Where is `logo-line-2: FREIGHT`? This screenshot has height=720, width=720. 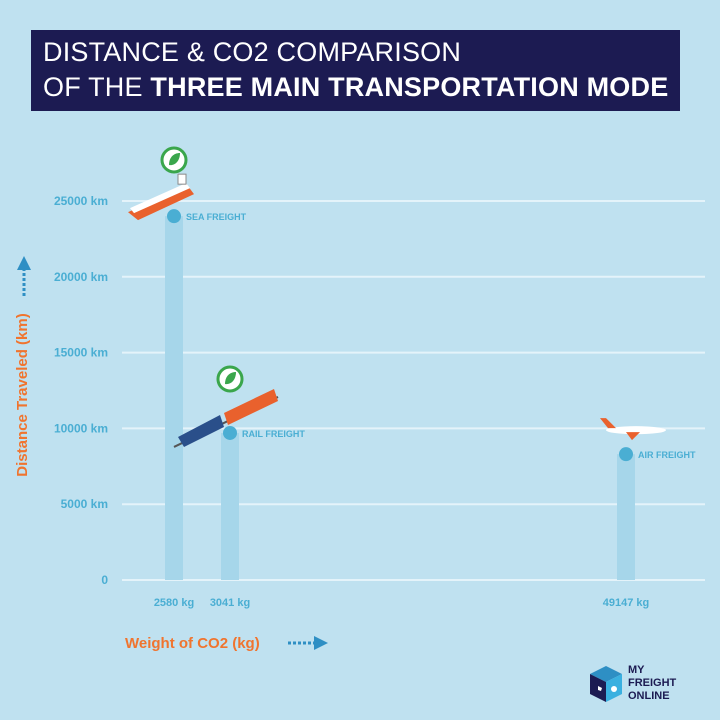
logo-line-2: FREIGHT is located at coordinates (652, 683).